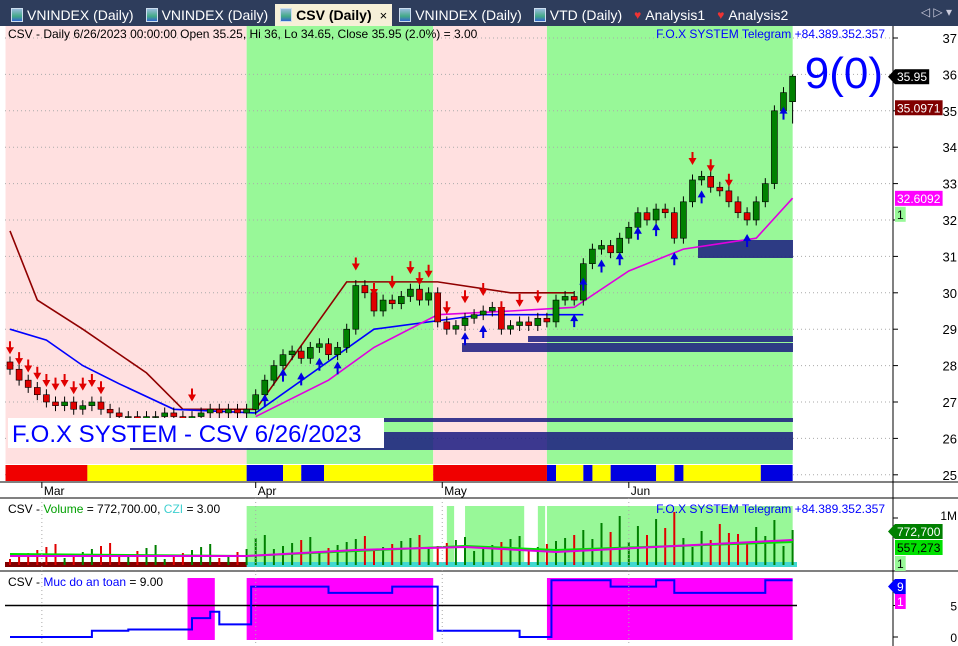 Image resolution: width=958 pixels, height=646 pixels. Describe the element at coordinates (334, 15) in the screenshot. I see `tab-2: CSV (Daily) ×` at that location.